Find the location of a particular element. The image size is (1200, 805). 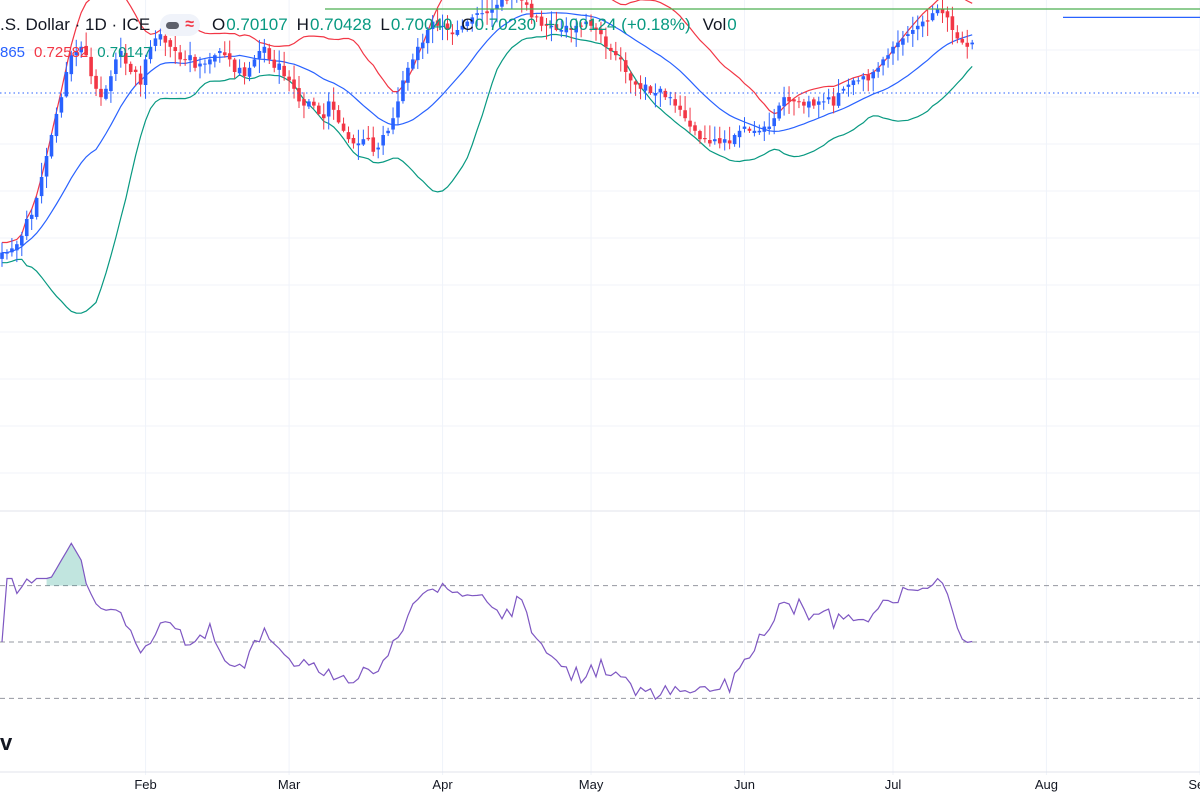

low-label: L is located at coordinates (385, 24).